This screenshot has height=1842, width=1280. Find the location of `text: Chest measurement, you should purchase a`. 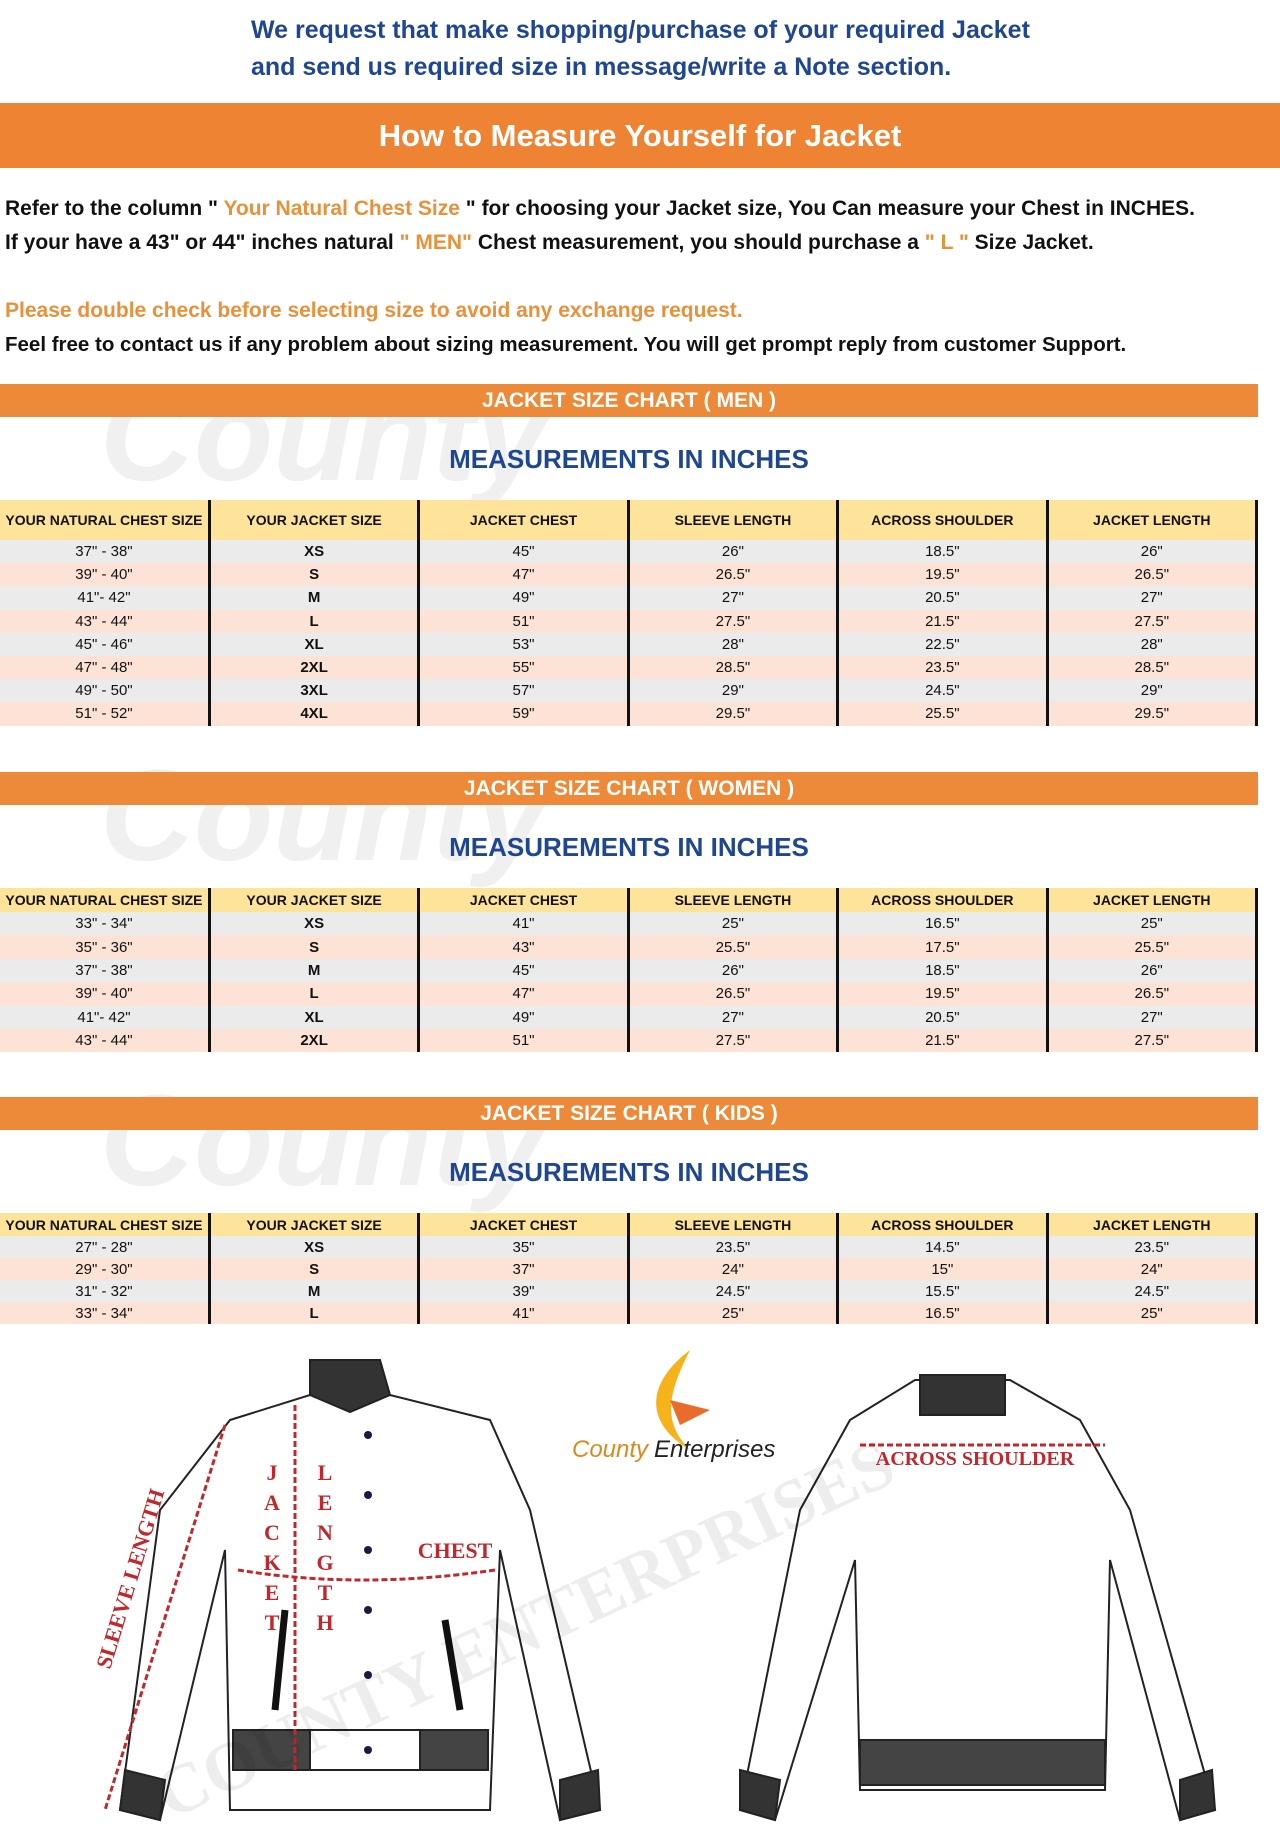

text: Chest measurement, you should purchase a is located at coordinates (698, 242).